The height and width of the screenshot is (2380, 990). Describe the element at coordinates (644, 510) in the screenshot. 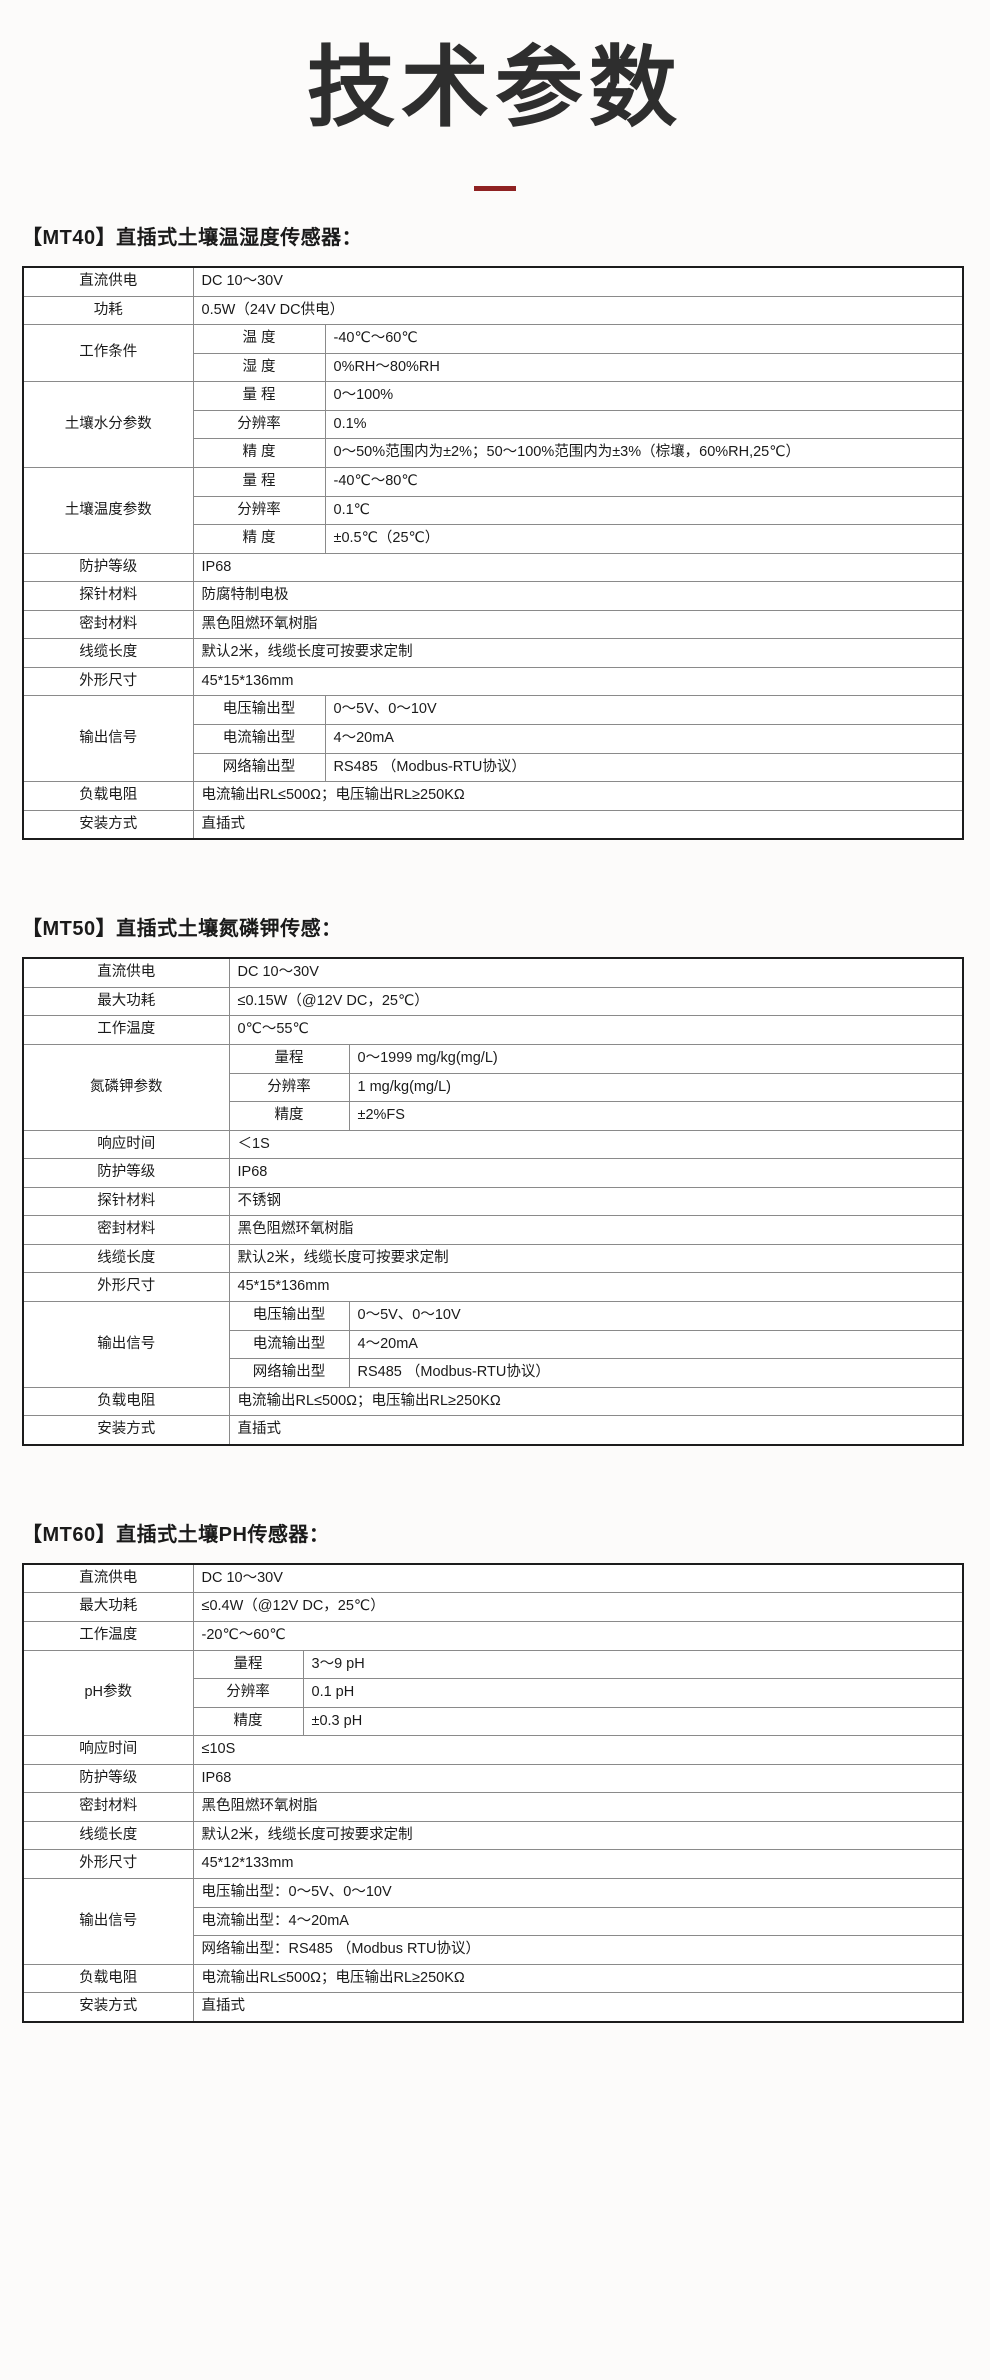

I see `spec-value: 0.1℃` at that location.